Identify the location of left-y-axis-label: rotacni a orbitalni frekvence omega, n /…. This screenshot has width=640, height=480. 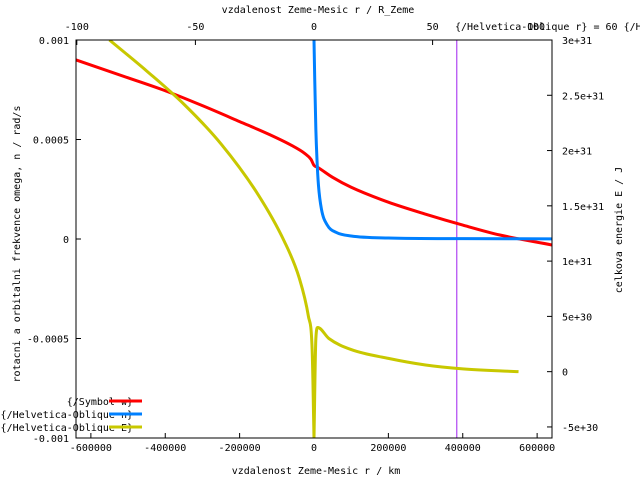
(17, 244).